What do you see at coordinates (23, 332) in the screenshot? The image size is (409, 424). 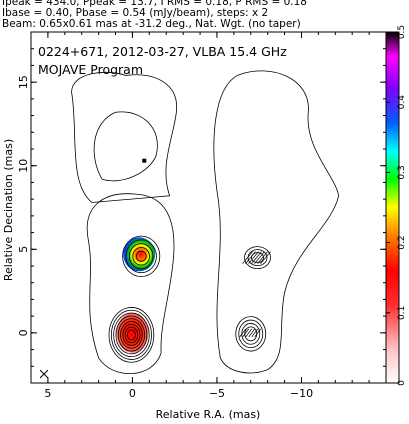 I see `y-tick-label: 0` at bounding box center [23, 332].